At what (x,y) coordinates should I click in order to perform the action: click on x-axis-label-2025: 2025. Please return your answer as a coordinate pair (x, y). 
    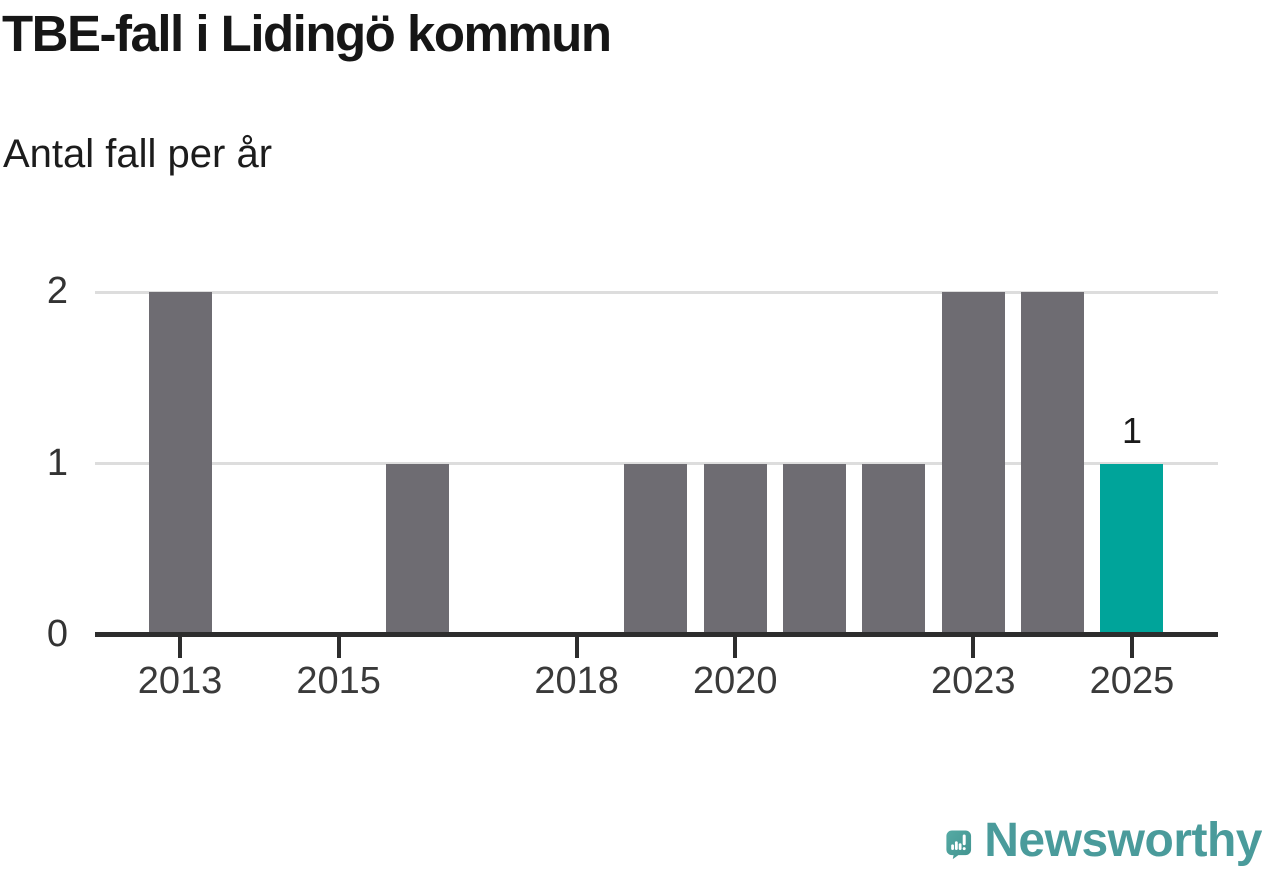
    Looking at the image, I should click on (1132, 681).